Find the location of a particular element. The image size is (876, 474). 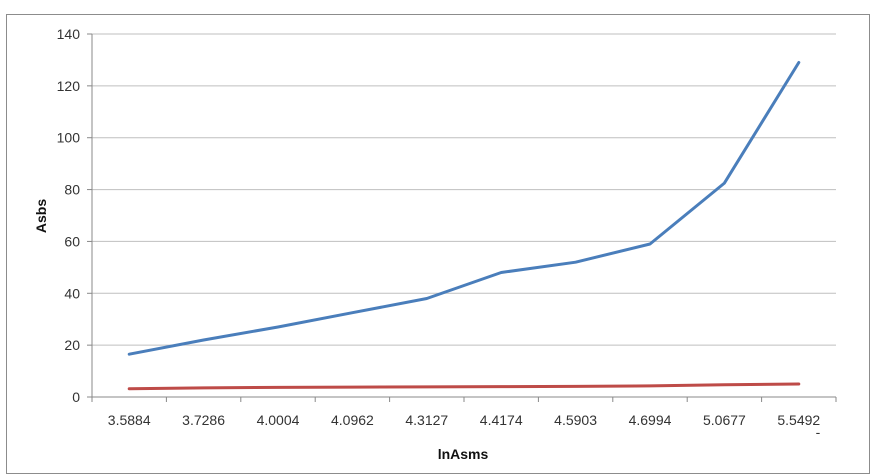

y-tick-label: 100 is located at coordinates (69, 138).